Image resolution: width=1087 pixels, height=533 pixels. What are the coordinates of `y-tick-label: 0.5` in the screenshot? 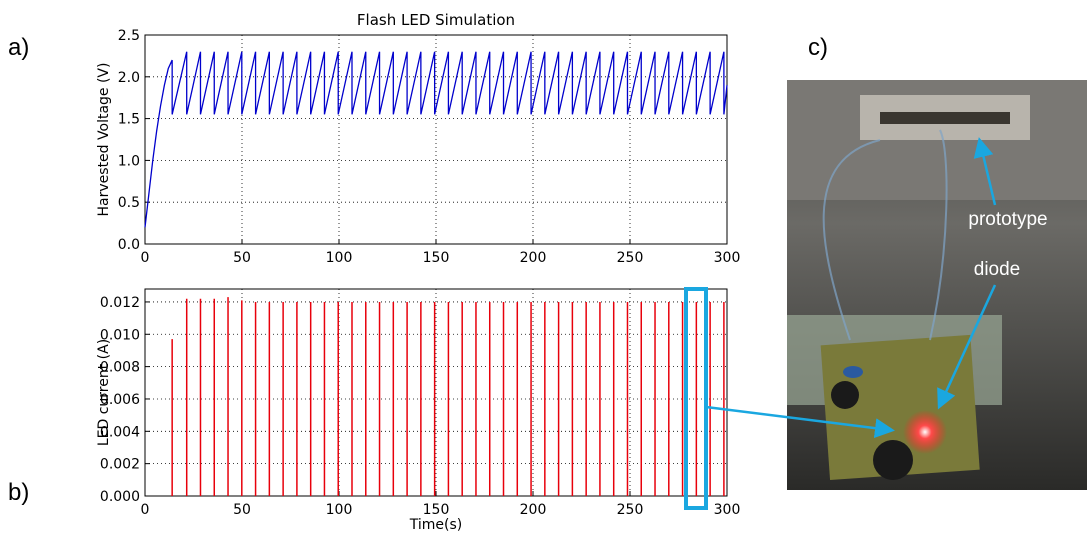 It's located at (129, 203).